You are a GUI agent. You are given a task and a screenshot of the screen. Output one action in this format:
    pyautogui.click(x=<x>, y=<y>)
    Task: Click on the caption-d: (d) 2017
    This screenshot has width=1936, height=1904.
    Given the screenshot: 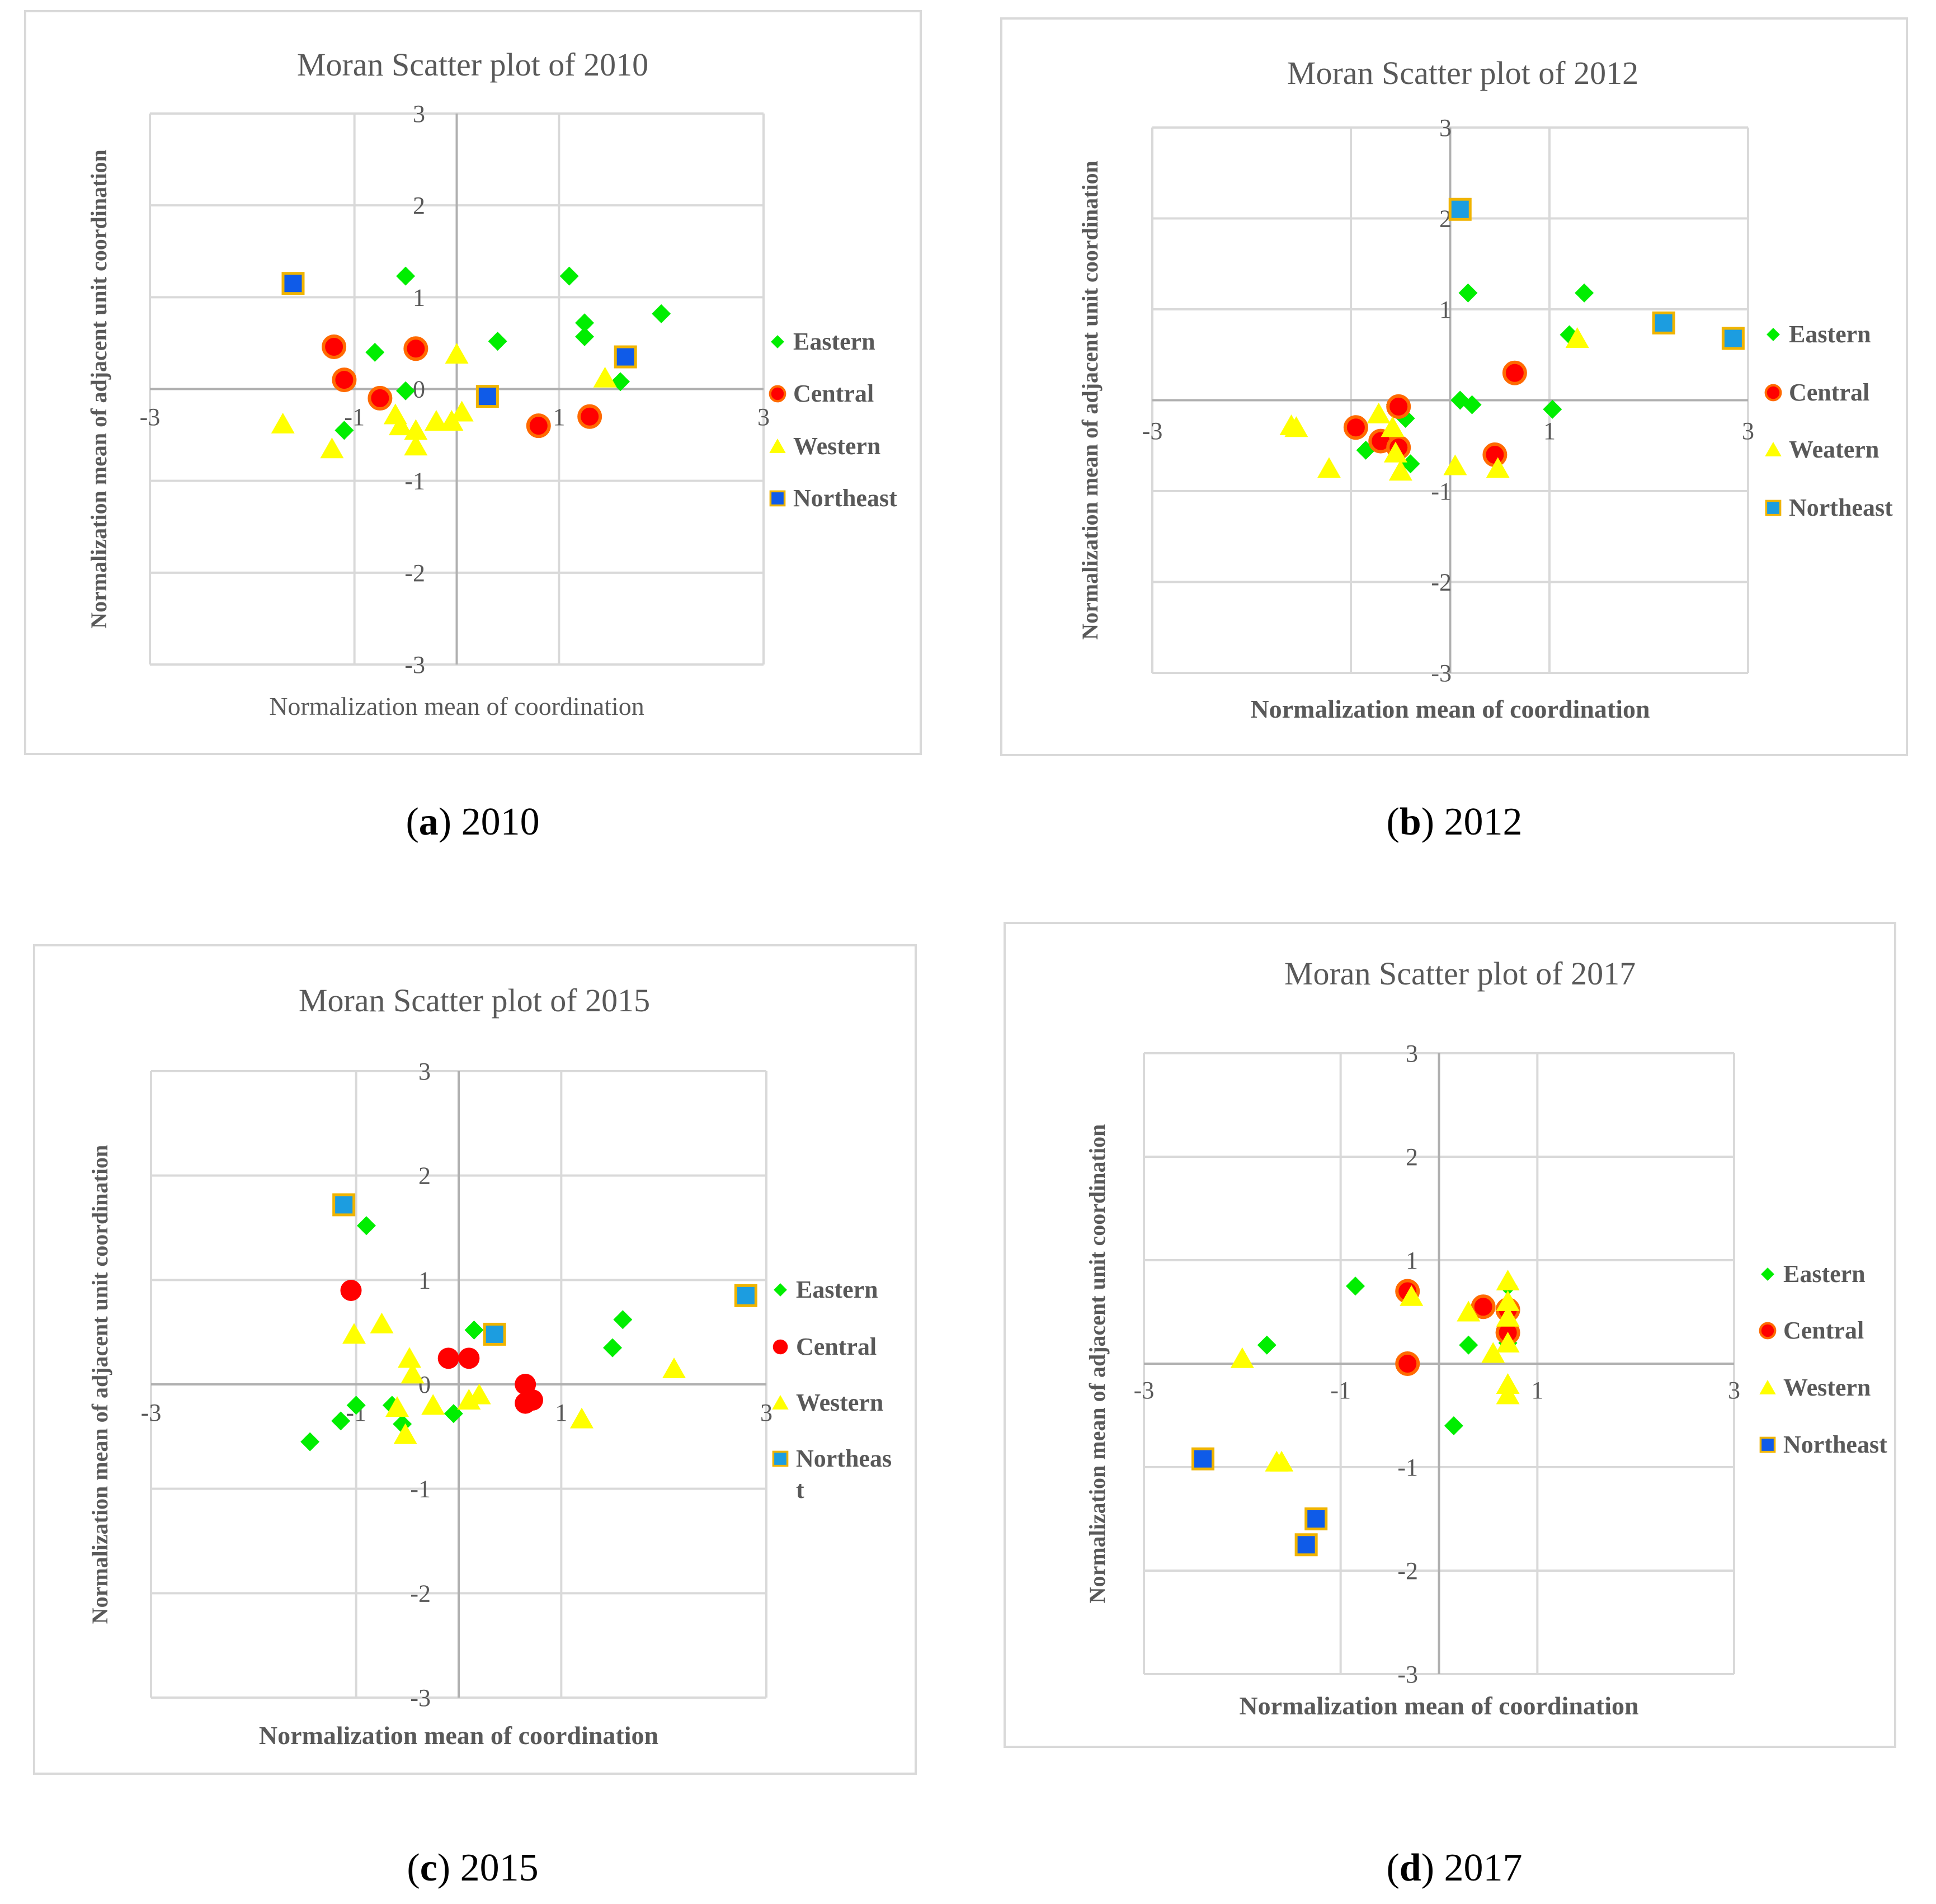 What is the action you would take?
    pyautogui.click(x=1454, y=1867)
    